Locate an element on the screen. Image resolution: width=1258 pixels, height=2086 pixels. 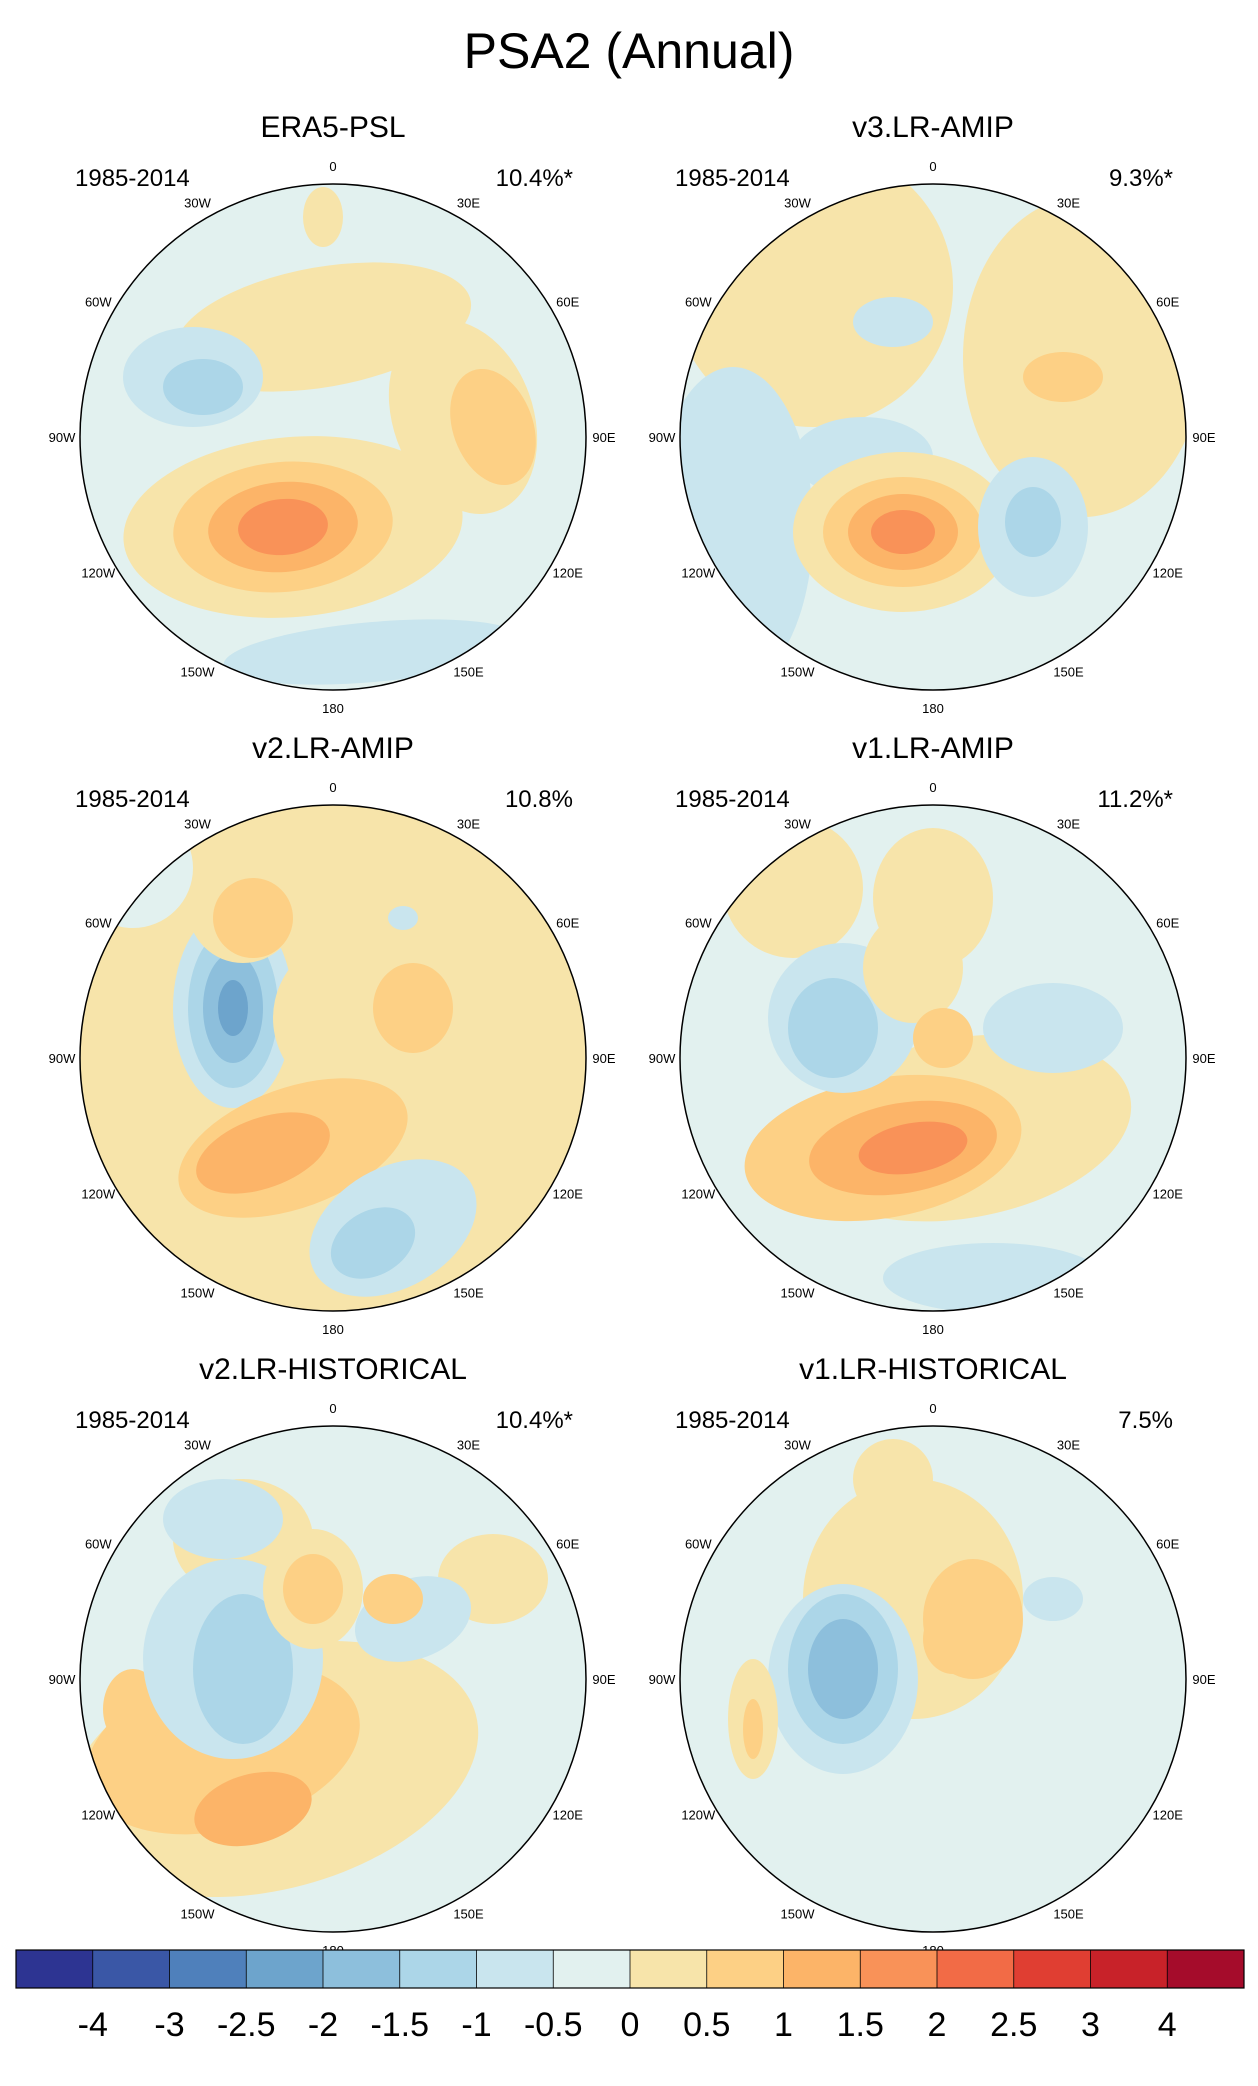
panel-title: v1.LR-AMIP is located at coordinates (933, 748).